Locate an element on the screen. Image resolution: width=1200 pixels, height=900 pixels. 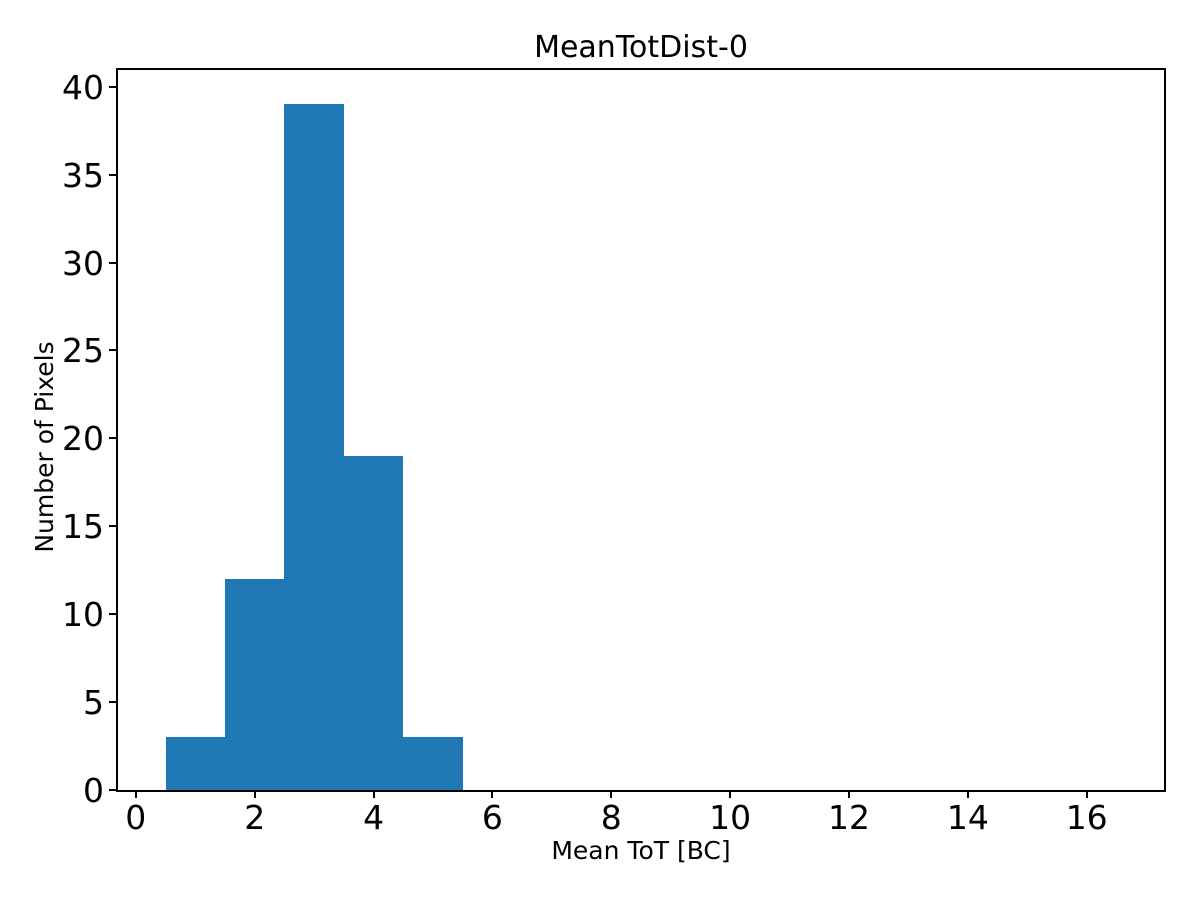
x-axis-label: Mean ToT [BC] is located at coordinates (641, 850).